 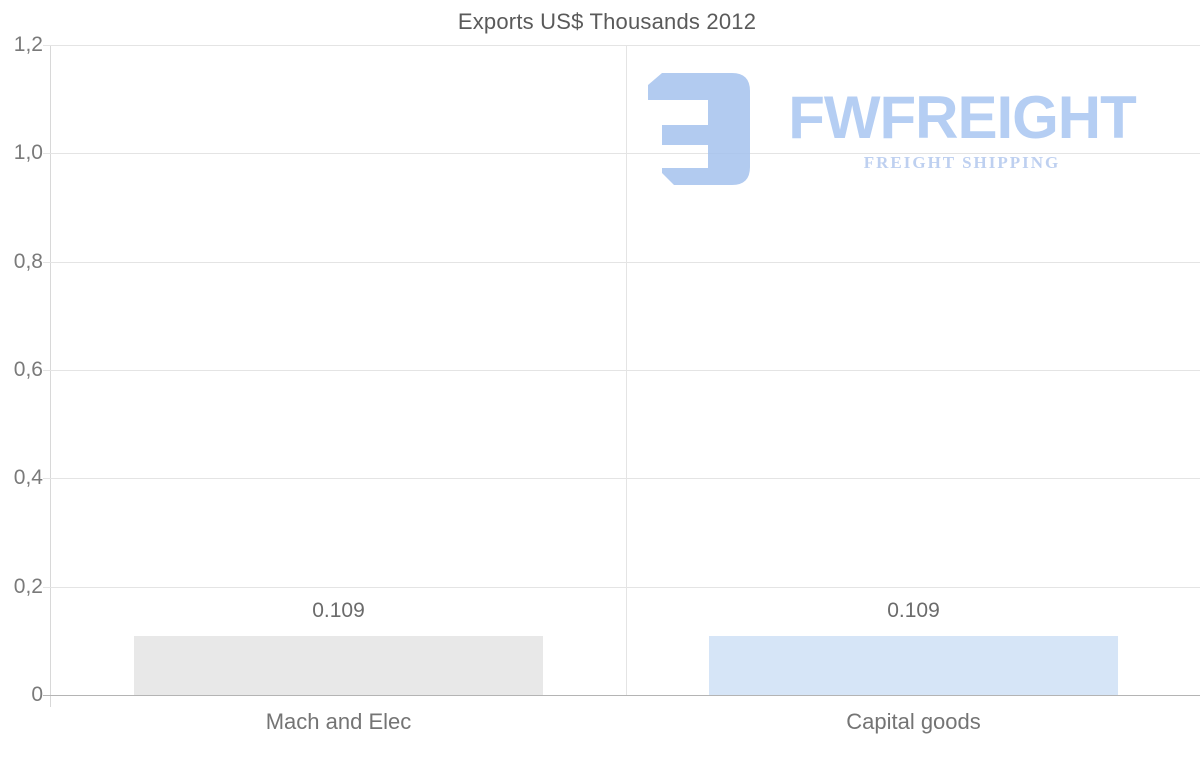 I want to click on y-axis-tick-label: 0, so click(x=37, y=694).